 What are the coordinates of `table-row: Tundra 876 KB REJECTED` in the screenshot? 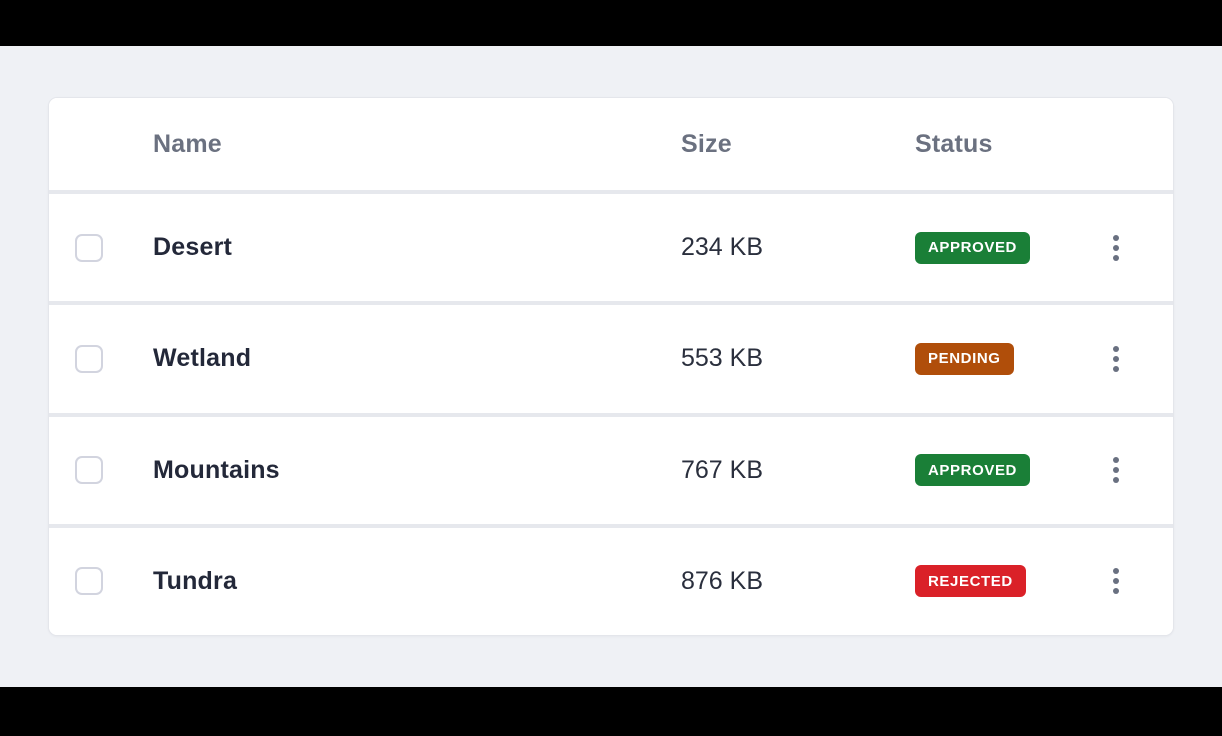 It's located at (611, 581).